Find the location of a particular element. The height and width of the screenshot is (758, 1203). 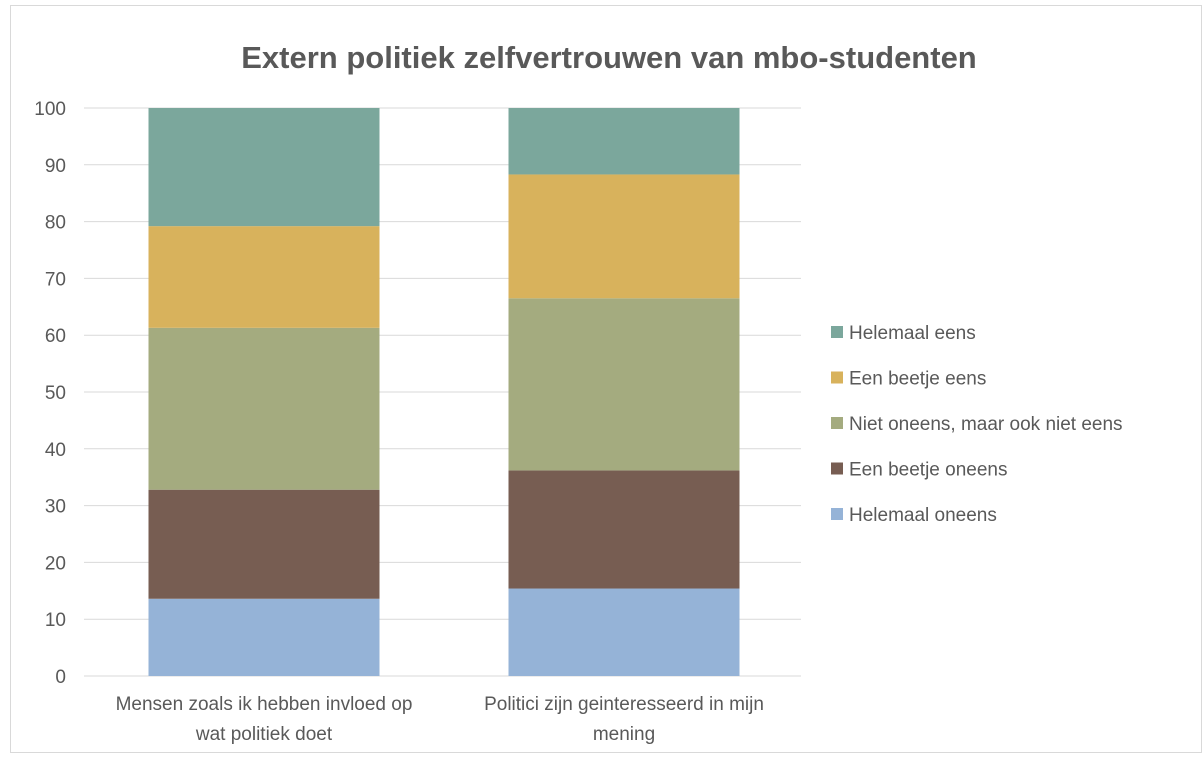

y-tick-label: 0 is located at coordinates (60, 677).